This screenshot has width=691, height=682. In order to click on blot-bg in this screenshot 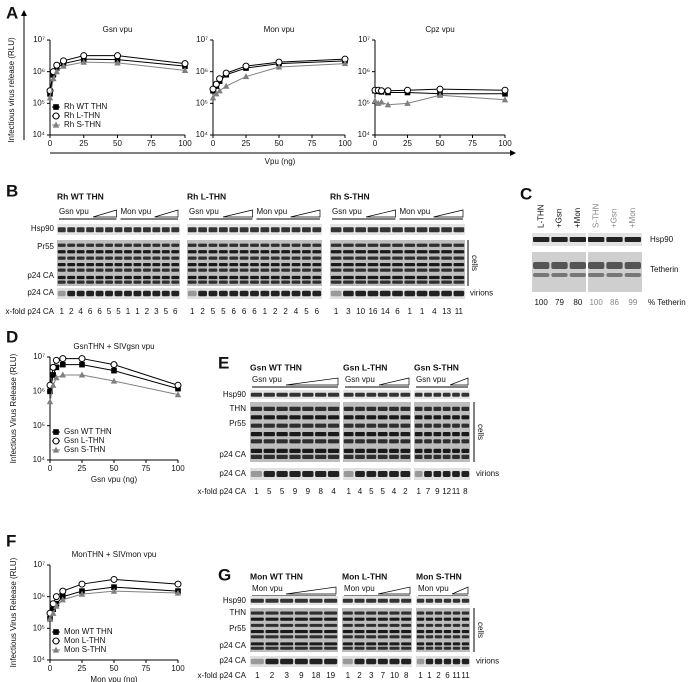, I will do `click(377, 630)`.